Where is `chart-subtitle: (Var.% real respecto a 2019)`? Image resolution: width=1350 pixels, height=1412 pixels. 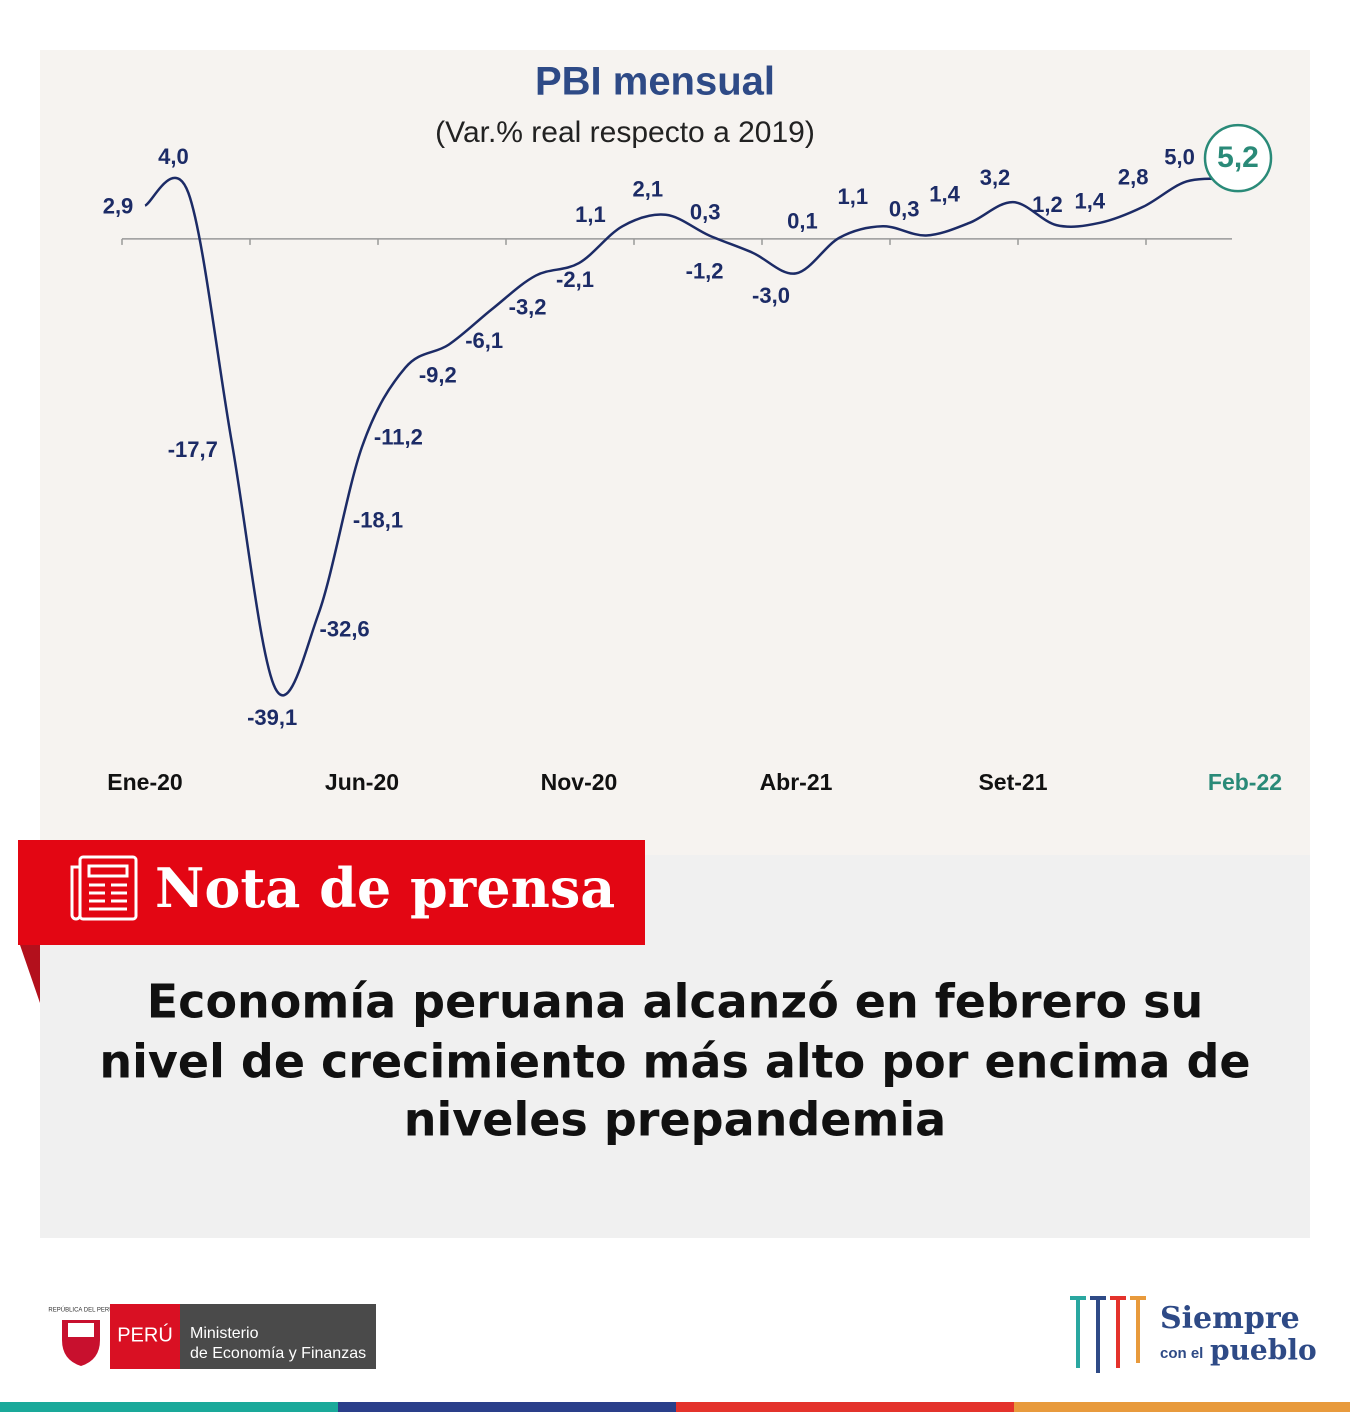
chart-subtitle: (Var.% real respecto a 2019) is located at coordinates (625, 132).